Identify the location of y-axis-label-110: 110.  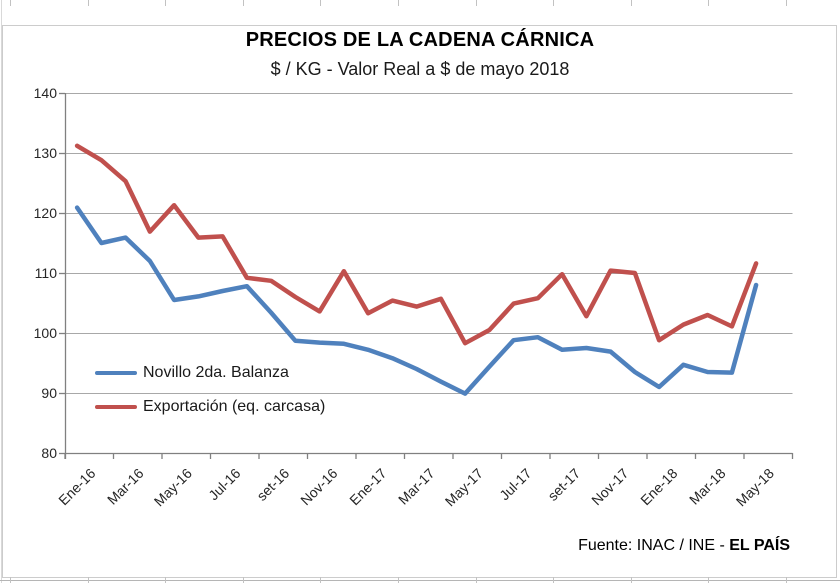
(45, 273).